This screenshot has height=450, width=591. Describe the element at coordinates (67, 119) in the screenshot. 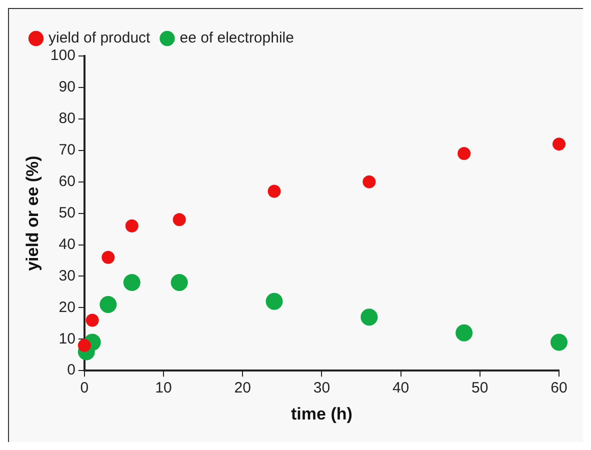

I see `y-tick-label: 80` at that location.